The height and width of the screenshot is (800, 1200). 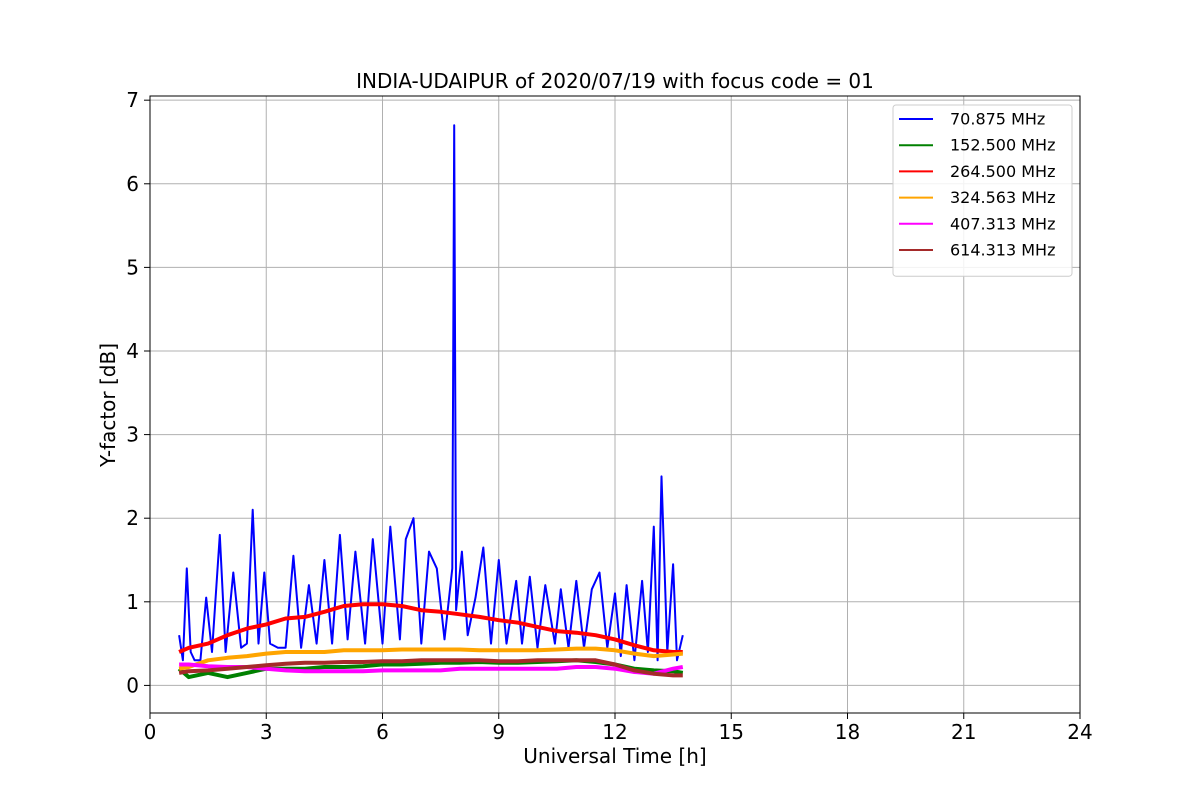 What do you see at coordinates (614, 732) in the screenshot?
I see `x-tick-label: 12` at bounding box center [614, 732].